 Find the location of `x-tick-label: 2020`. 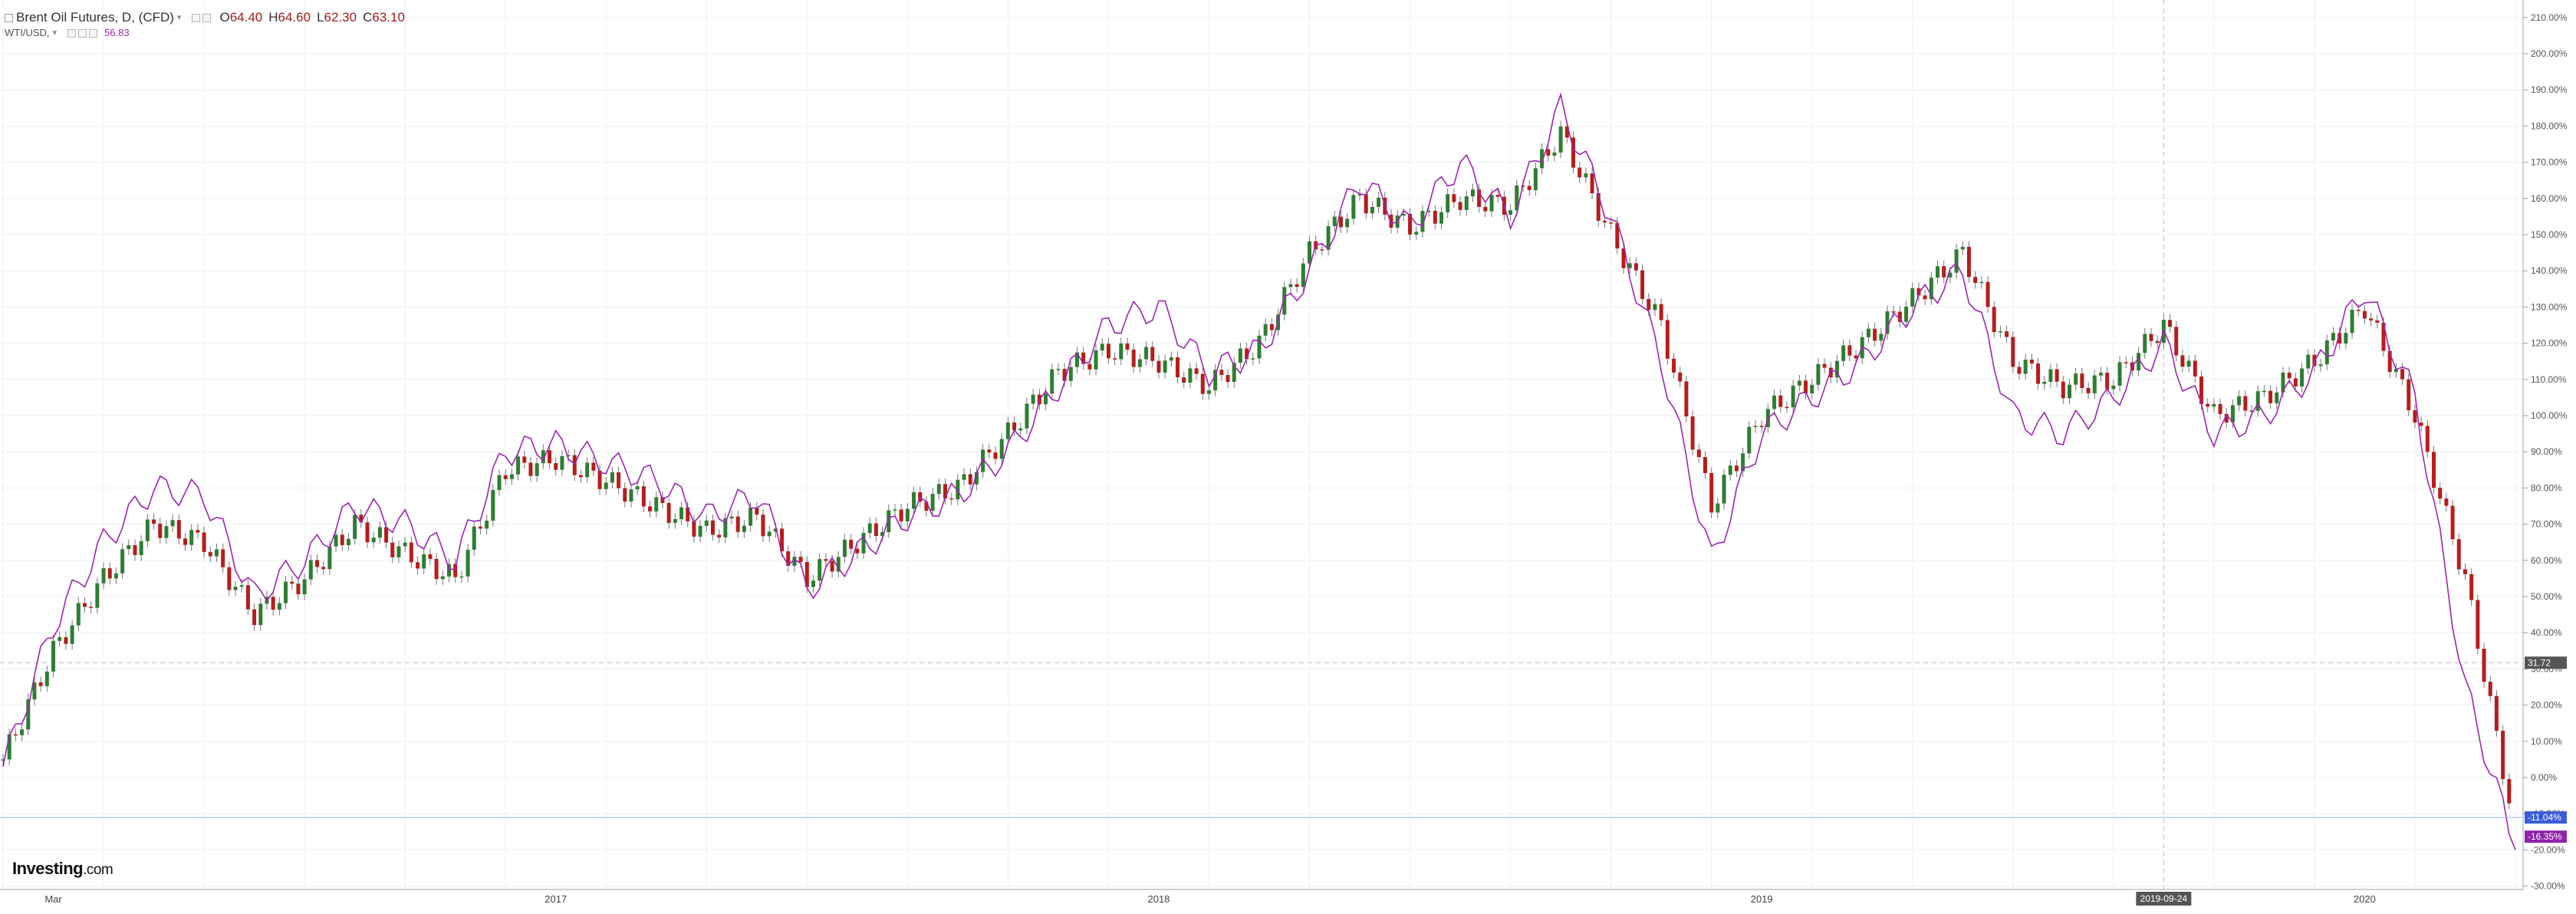

x-tick-label: 2020 is located at coordinates (2365, 899).